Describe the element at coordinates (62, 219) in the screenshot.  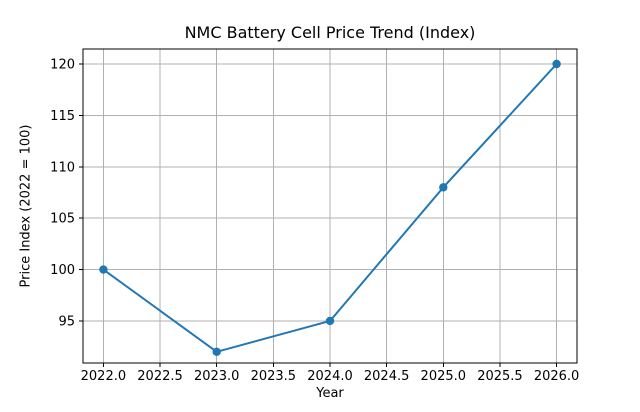
I see `y-tick-label: 105` at that location.